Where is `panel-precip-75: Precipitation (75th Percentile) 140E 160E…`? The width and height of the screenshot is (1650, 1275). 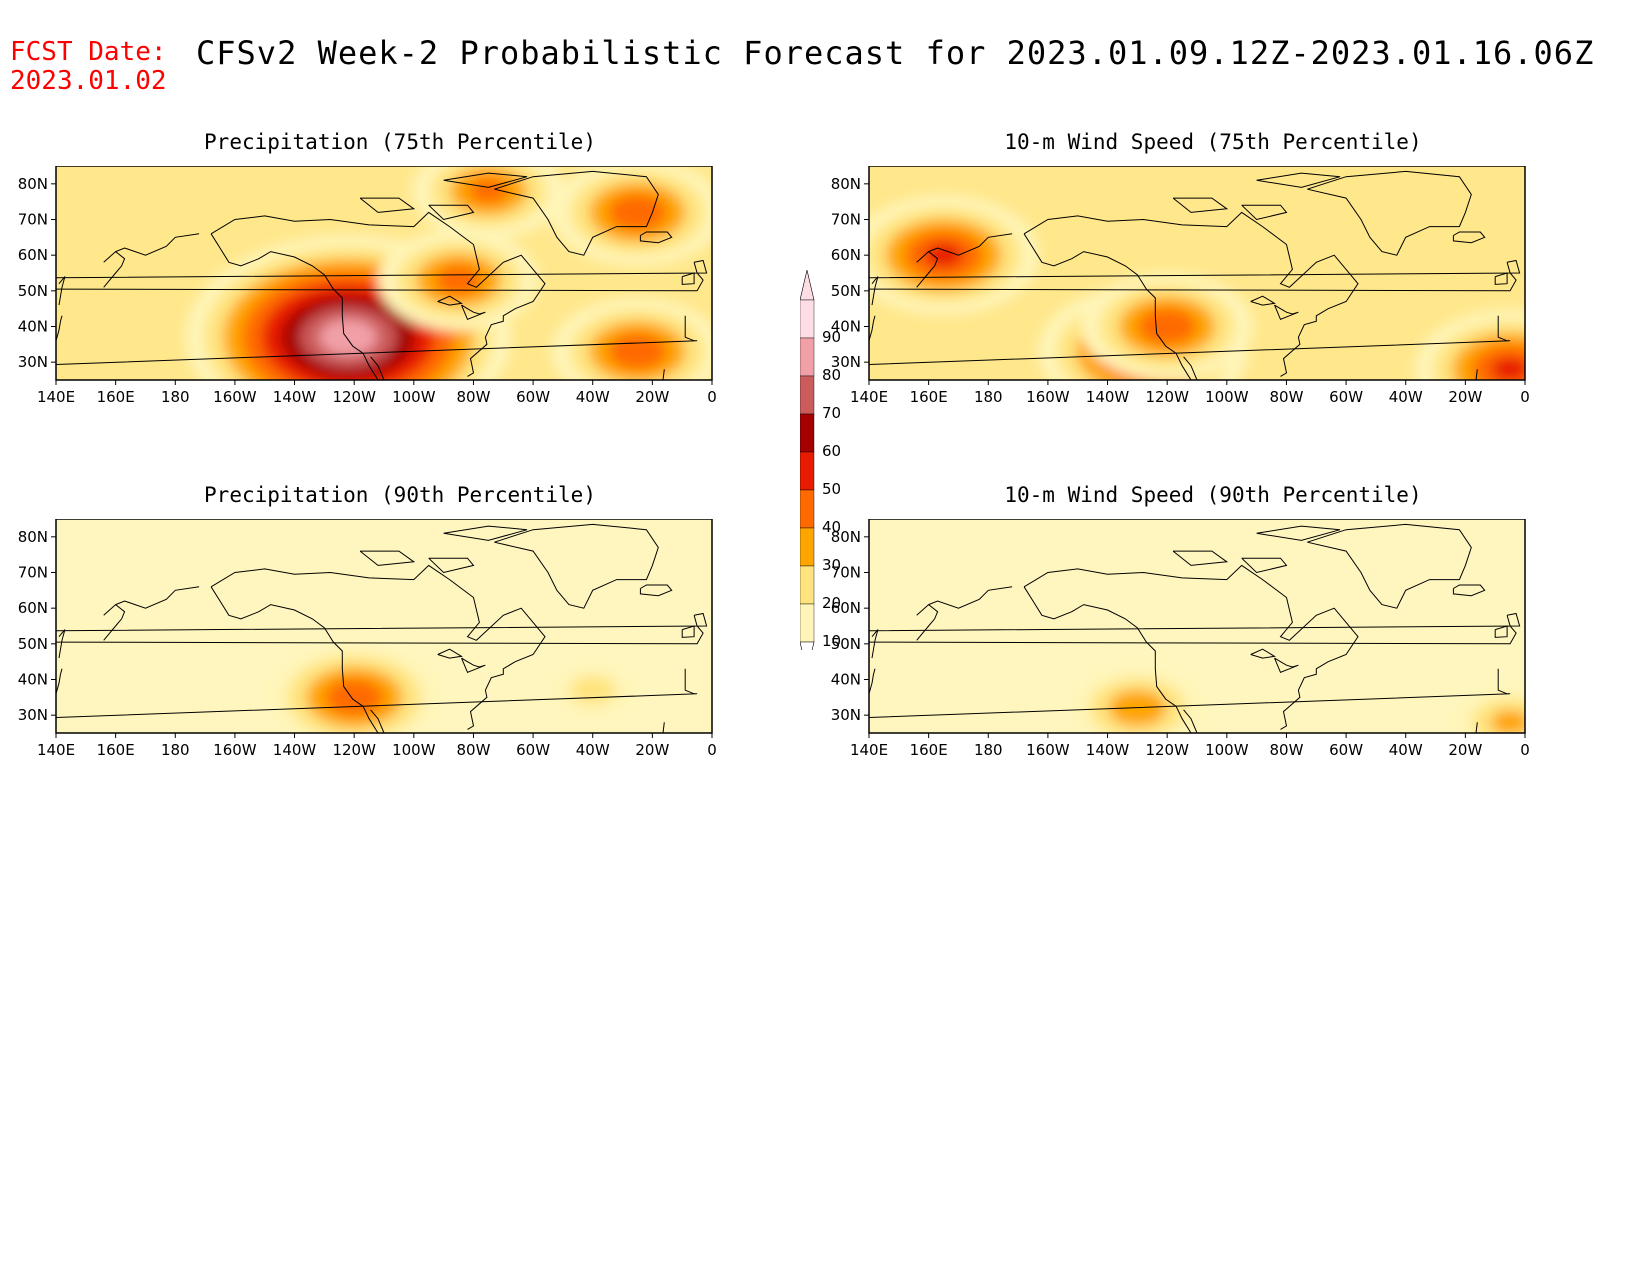
panel-precip-75: Precipitation (75th Percentile) 140E 160E… is located at coordinates (400, 275).